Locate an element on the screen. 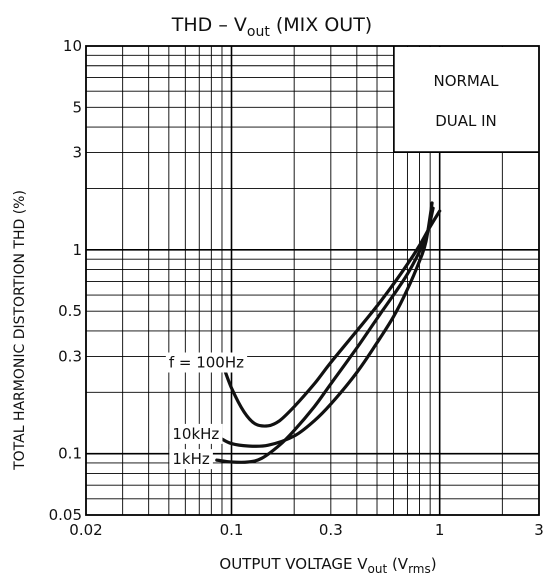 The height and width of the screenshot is (579, 544). x-axis-label-unit-subscript: rms is located at coordinates (419, 569).